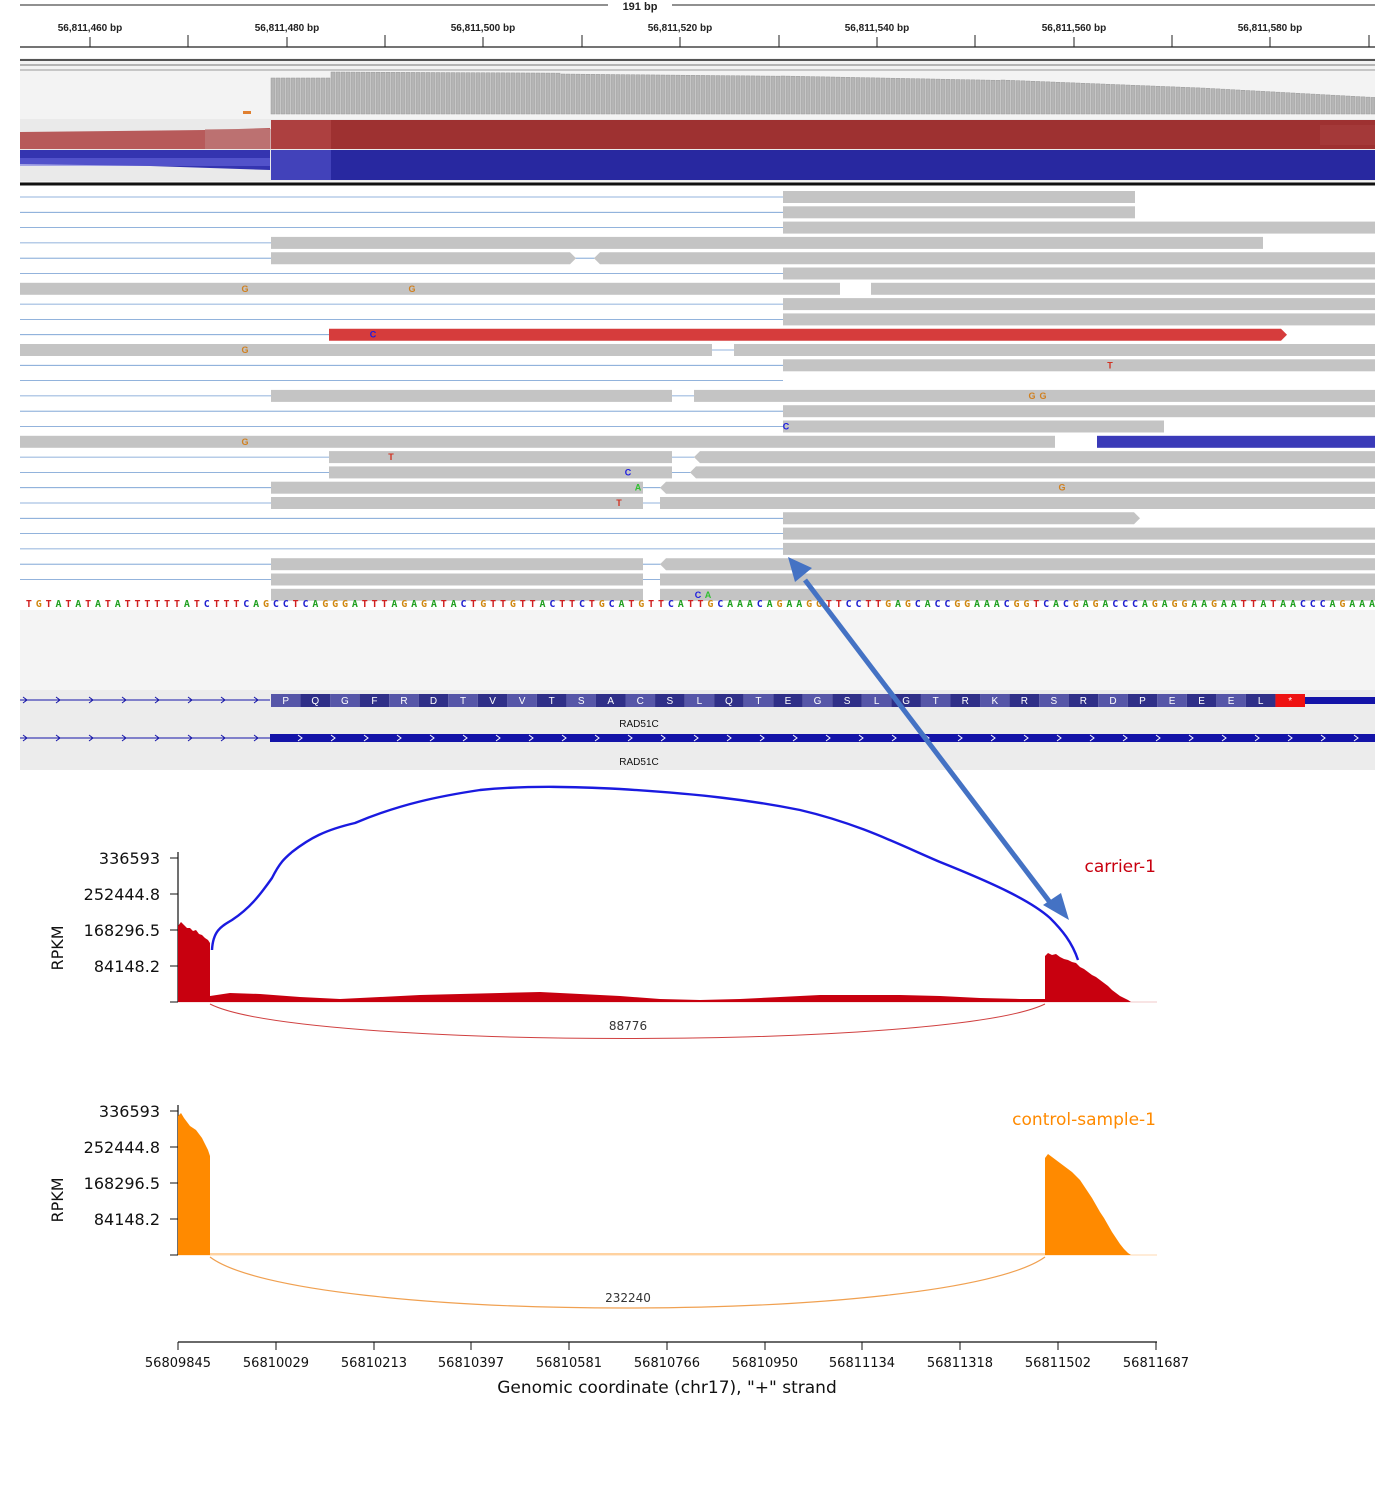  What do you see at coordinates (877, 28) in the screenshot?
I see `ruler-label-5: 56,811,540 bp` at bounding box center [877, 28].